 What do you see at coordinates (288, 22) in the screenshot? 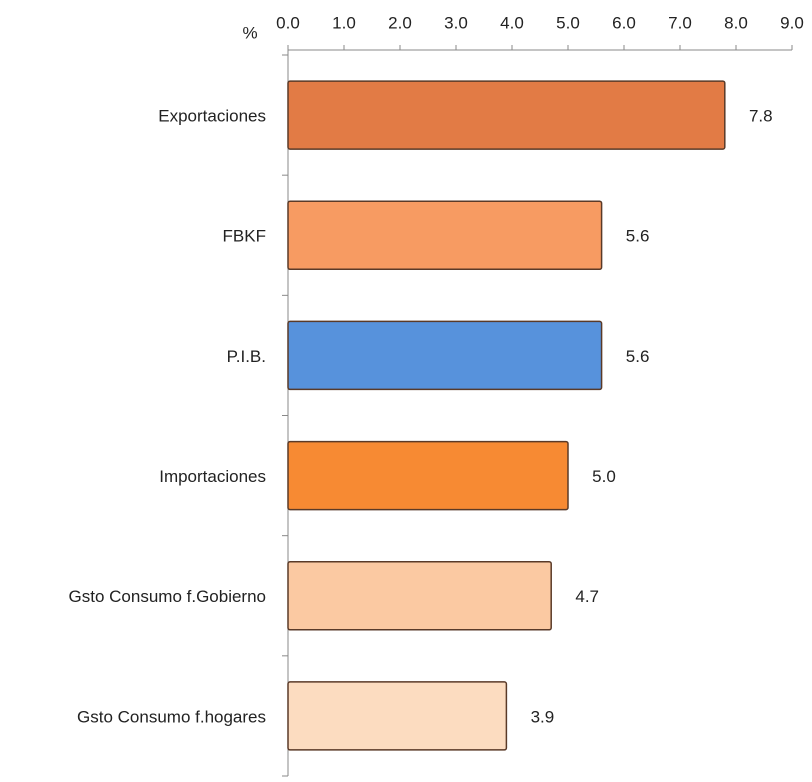
I see `x-tick-label: 0.0` at bounding box center [288, 22].